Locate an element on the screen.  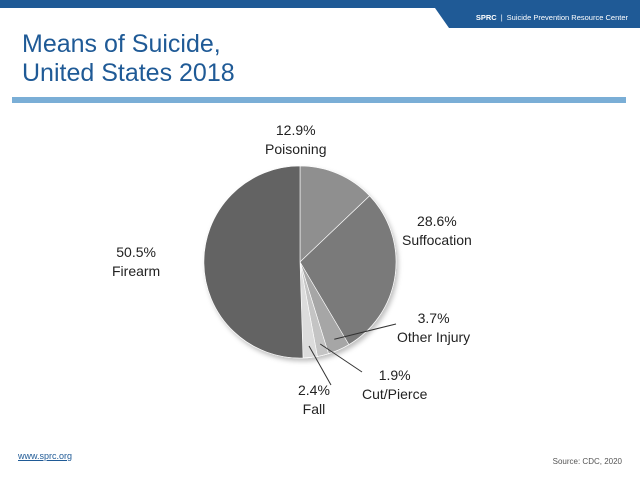
label-poisoning-value: 12.9% is located at coordinates (295, 130).